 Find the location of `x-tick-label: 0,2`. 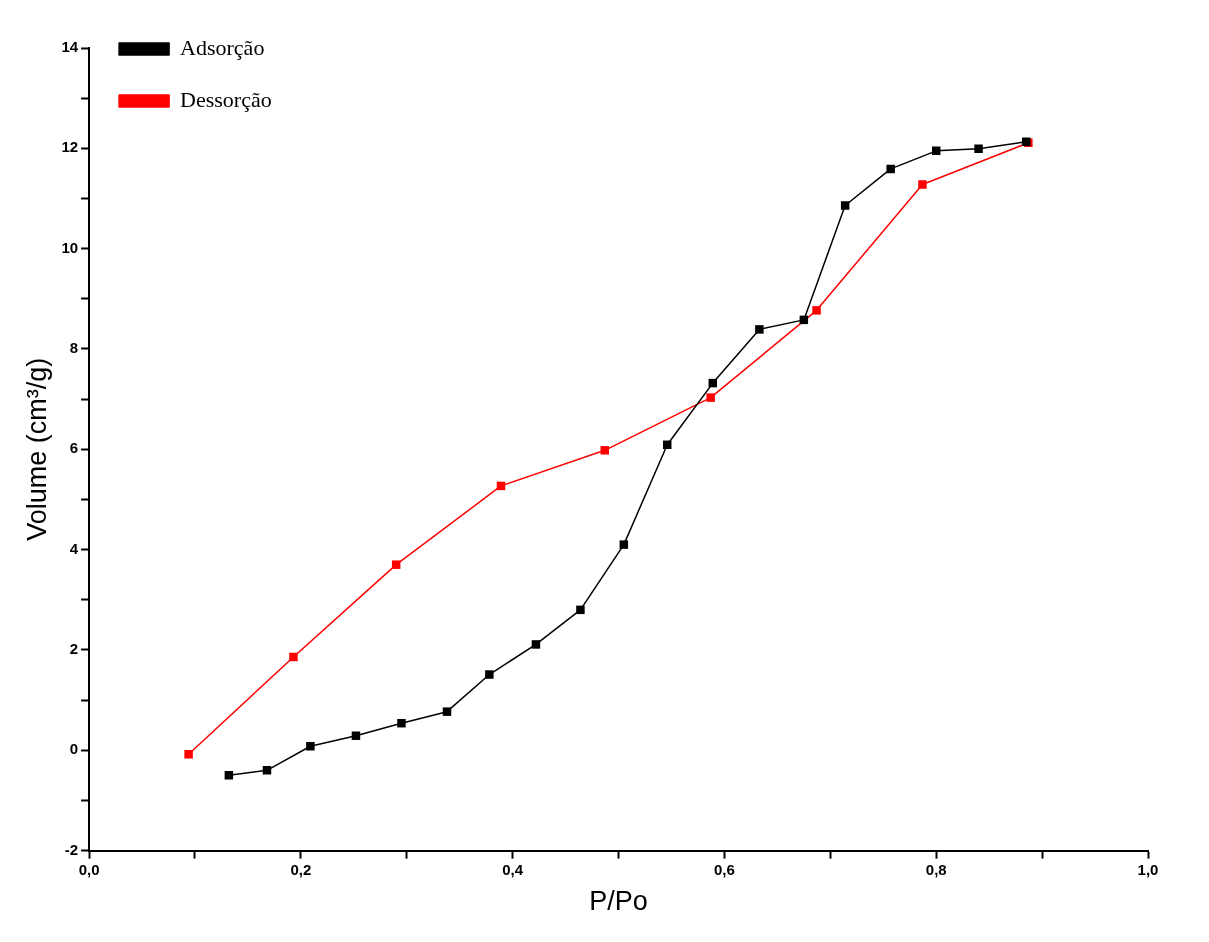

x-tick-label: 0,2 is located at coordinates (301, 869).